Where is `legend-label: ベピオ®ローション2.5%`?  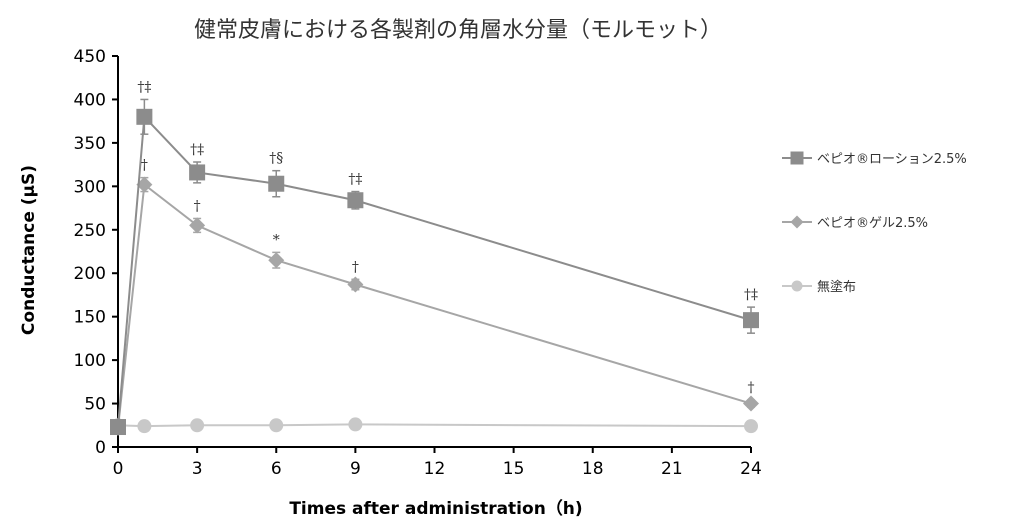
legend-label: ベピオ®ローション2.5% is located at coordinates (892, 159).